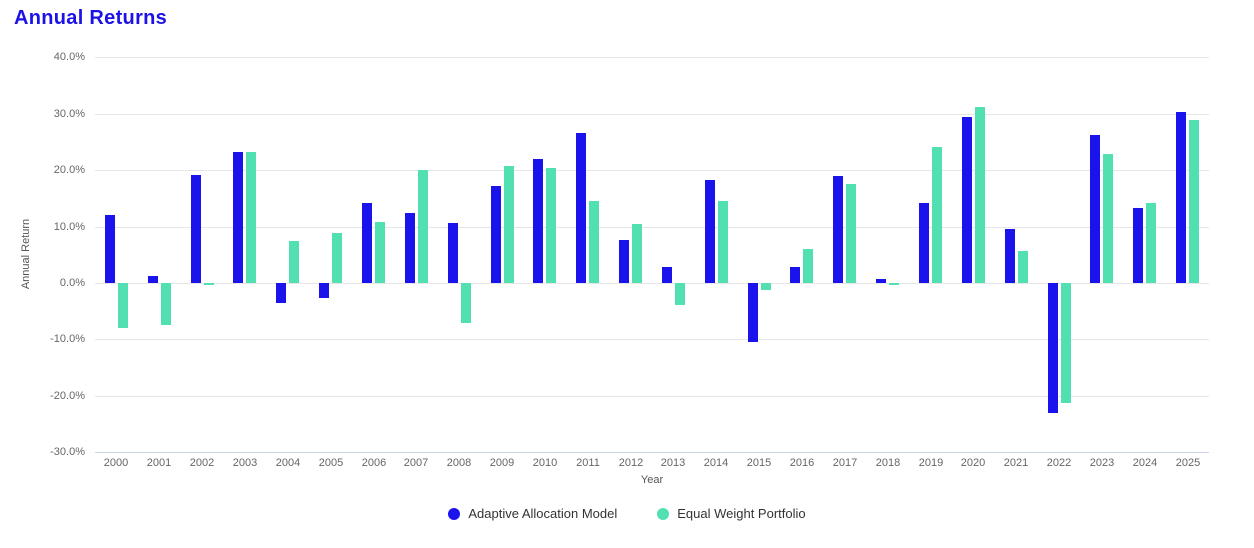  I want to click on x-axis-tick-label: 2002, so click(202, 463).